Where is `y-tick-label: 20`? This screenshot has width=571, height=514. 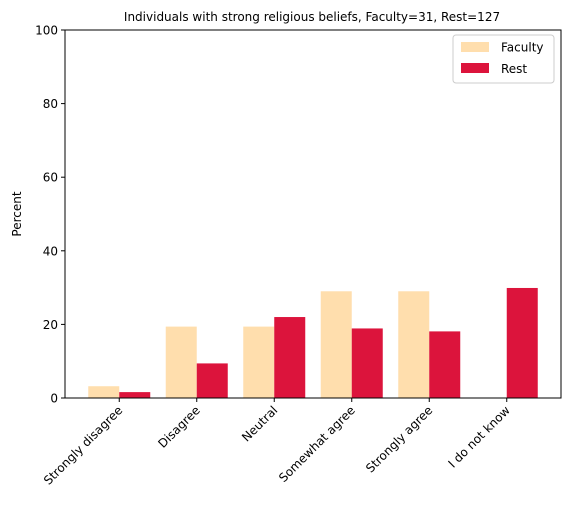 y-tick-label: 20 is located at coordinates (50, 325).